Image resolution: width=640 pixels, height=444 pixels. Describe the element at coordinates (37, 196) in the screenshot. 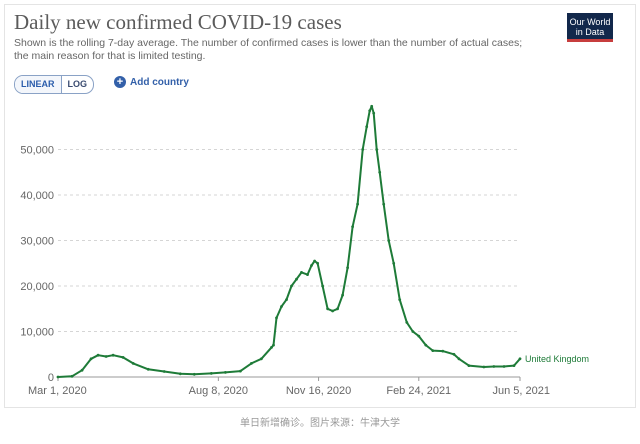

I see `y-tick-label: 40,000` at that location.